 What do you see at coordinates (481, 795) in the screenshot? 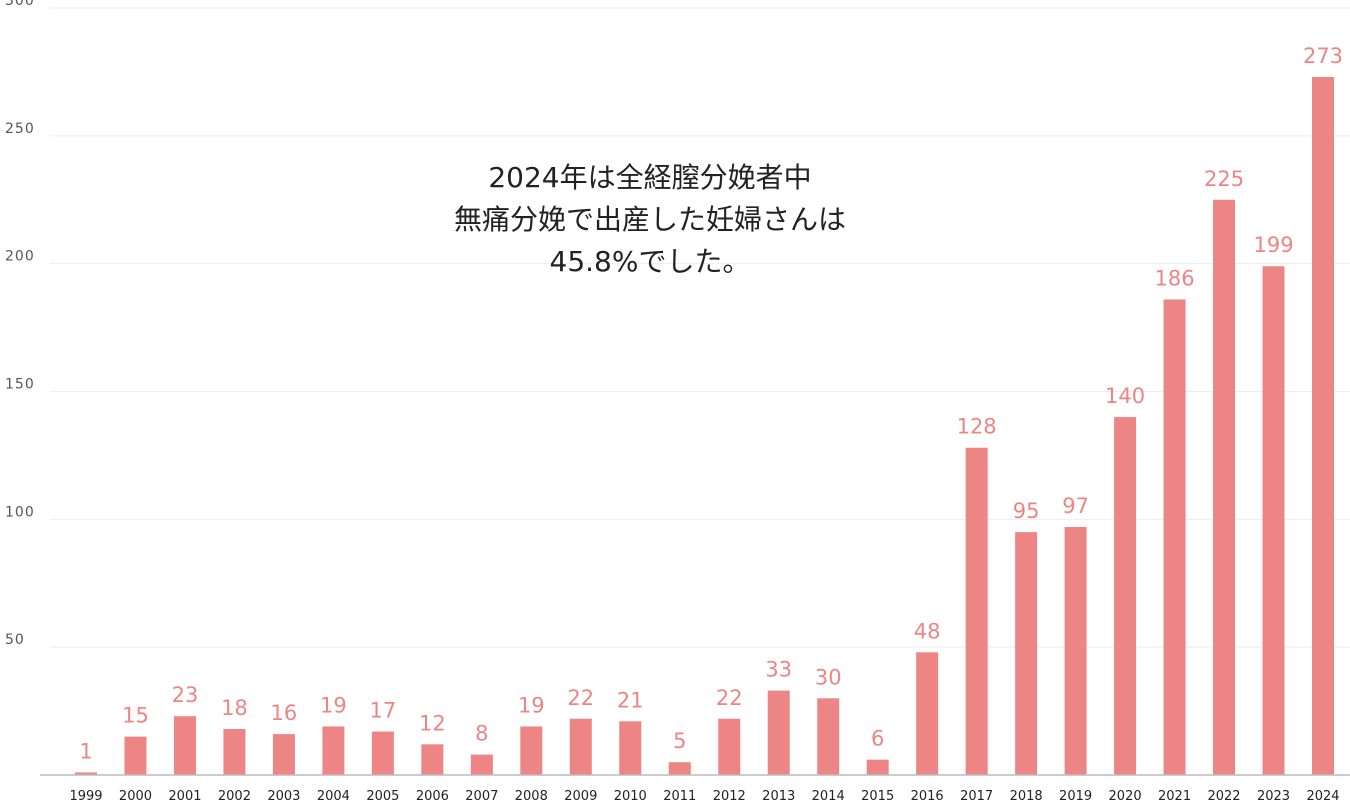
I see `x-tick-label-2007: 2007` at bounding box center [481, 795].